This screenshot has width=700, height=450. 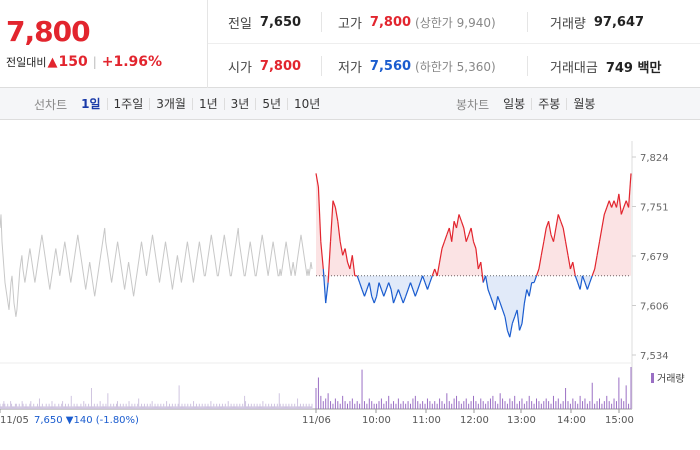 I want to click on upper-limit: (상한가 9,940), so click(x=455, y=22).